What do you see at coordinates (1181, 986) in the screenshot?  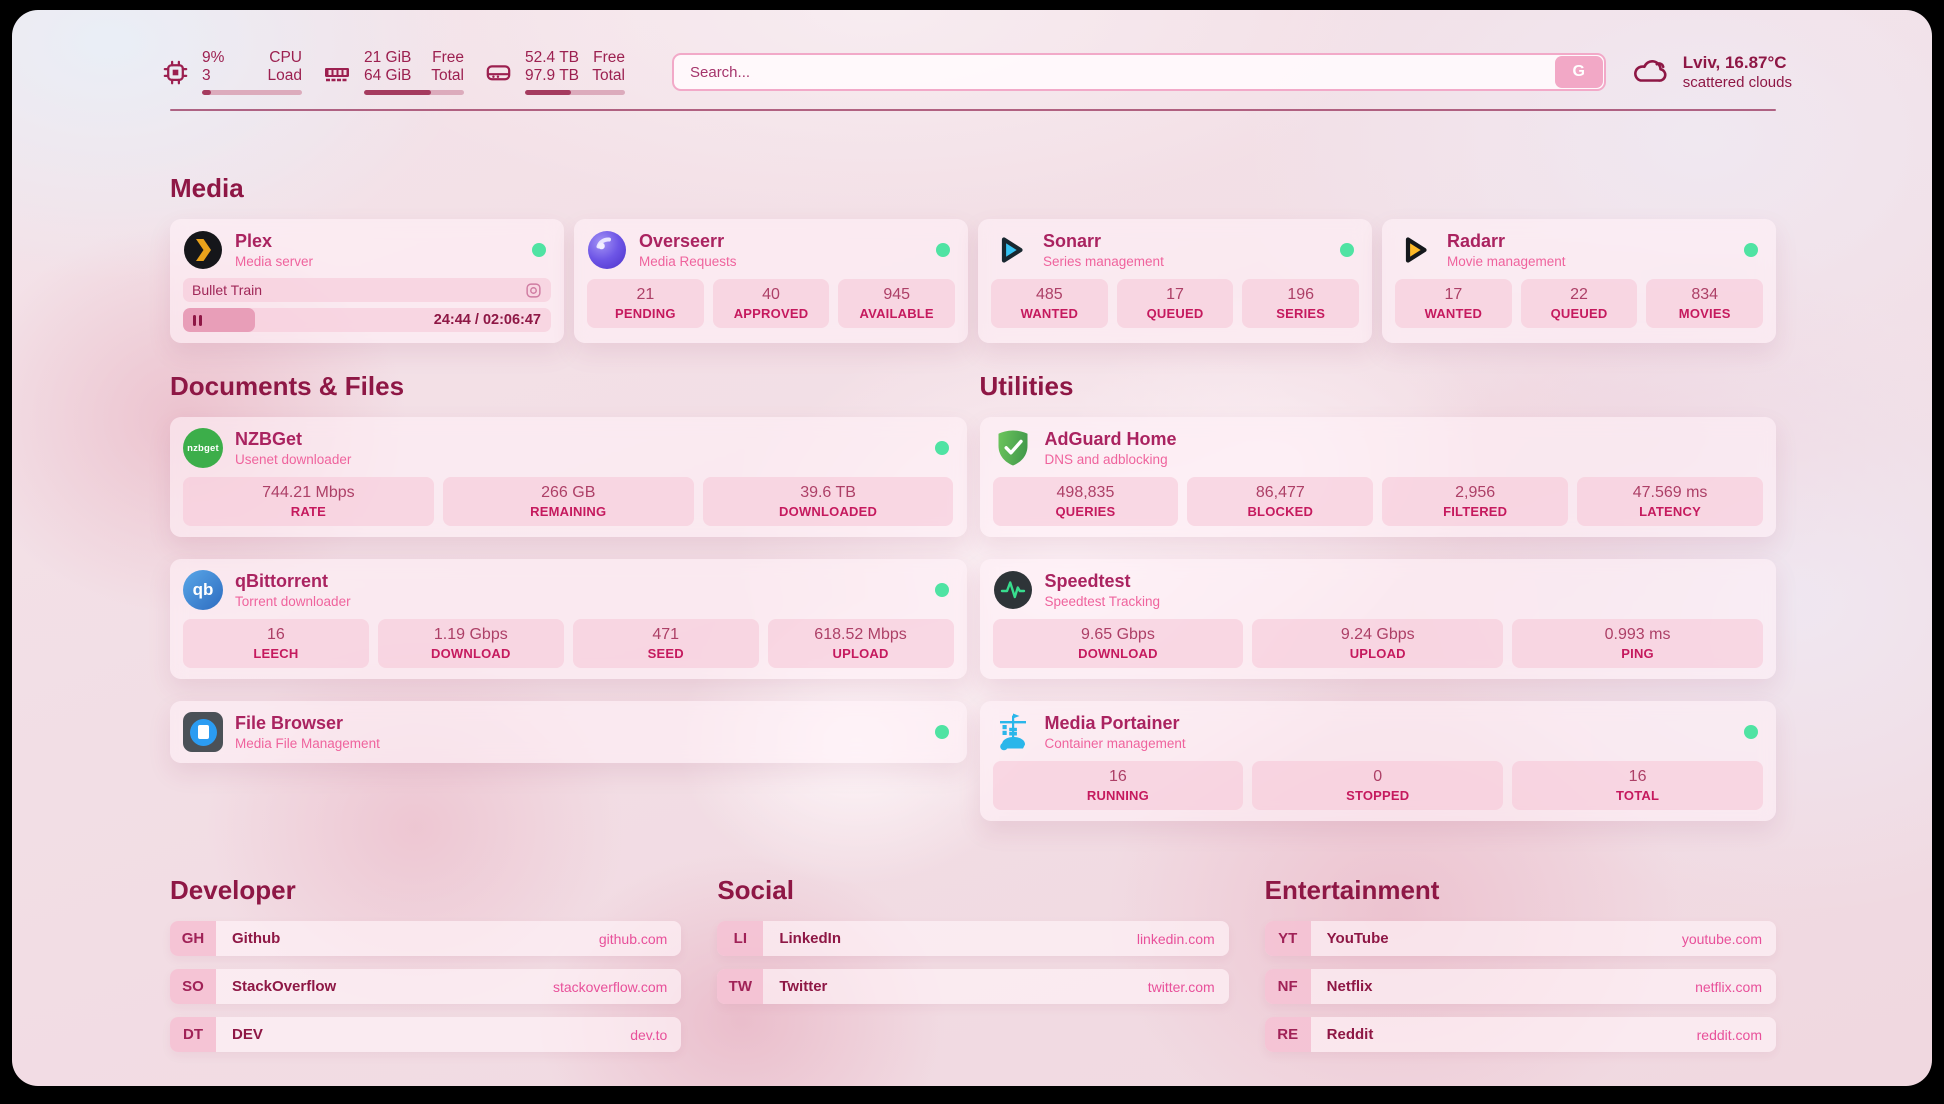 I see `bookmark-url: twitter.com` at bounding box center [1181, 986].